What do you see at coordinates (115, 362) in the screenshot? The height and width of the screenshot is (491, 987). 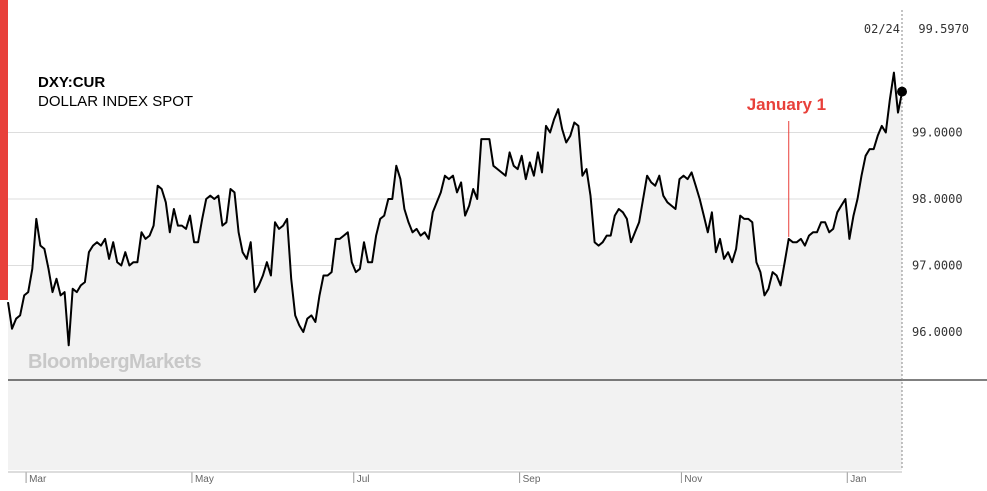 I see `bloomberg-watermark: BloombergMarkets` at bounding box center [115, 362].